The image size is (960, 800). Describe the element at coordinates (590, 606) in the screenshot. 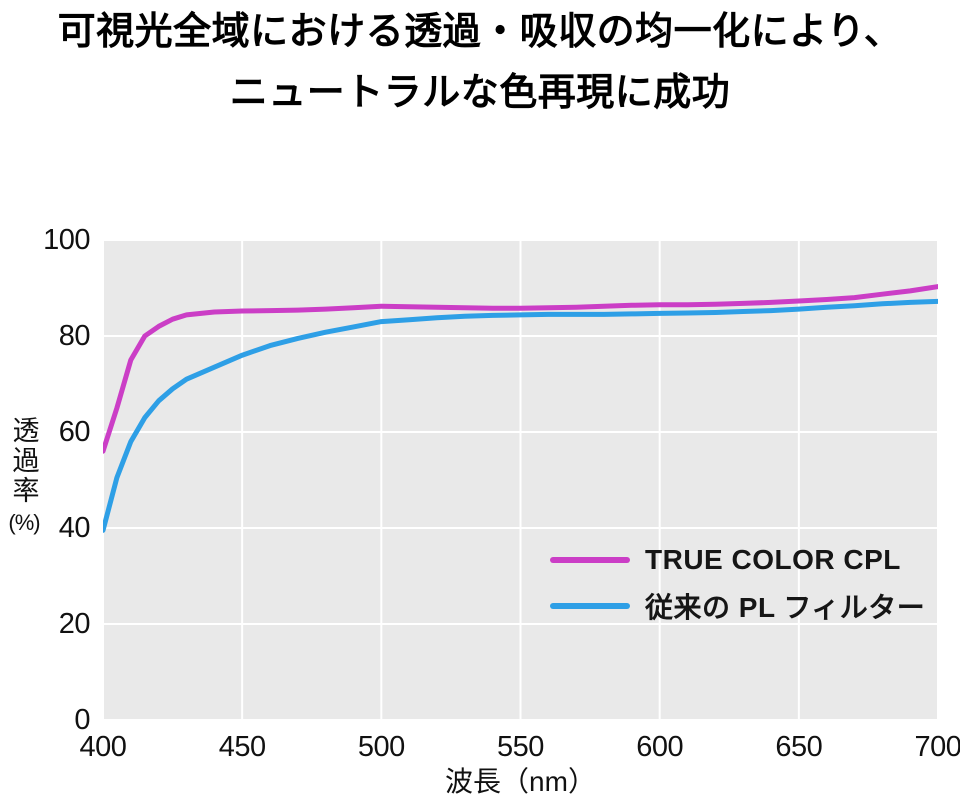

I see `legend-line-swatch-blue` at that location.